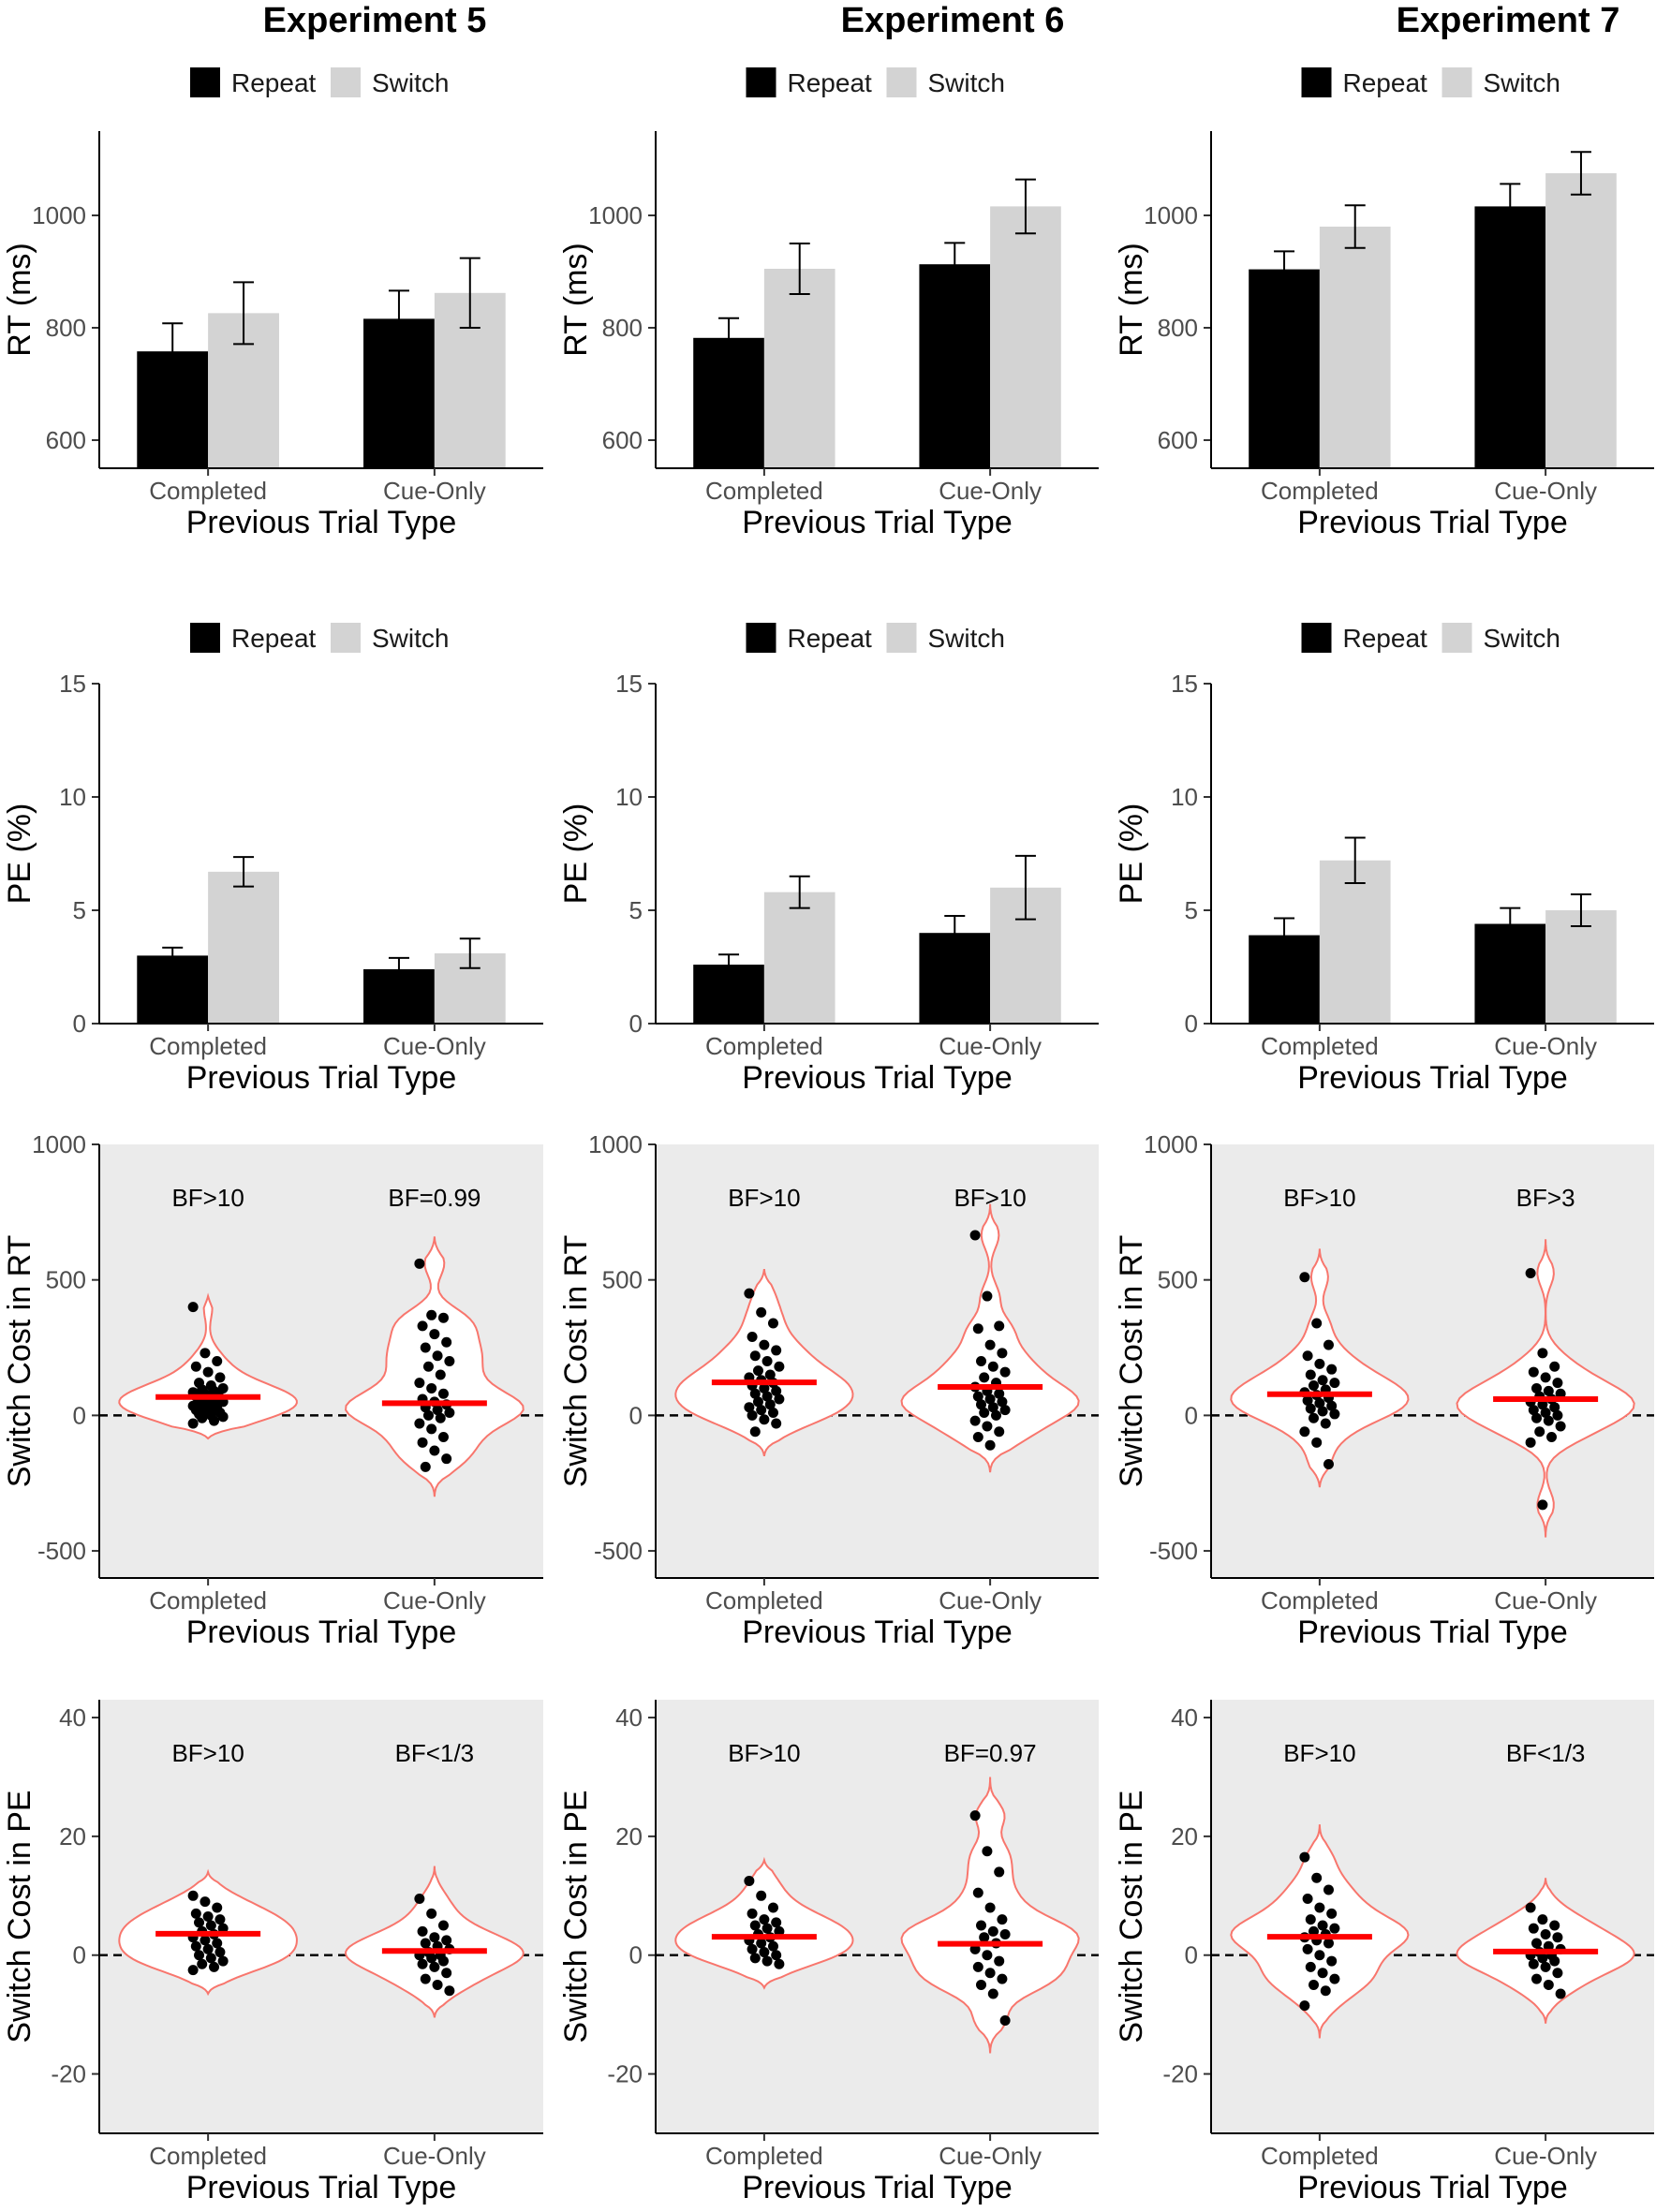 The height and width of the screenshot is (2212, 1656). I want to click on violin-cue-only, so click(990, 1338).